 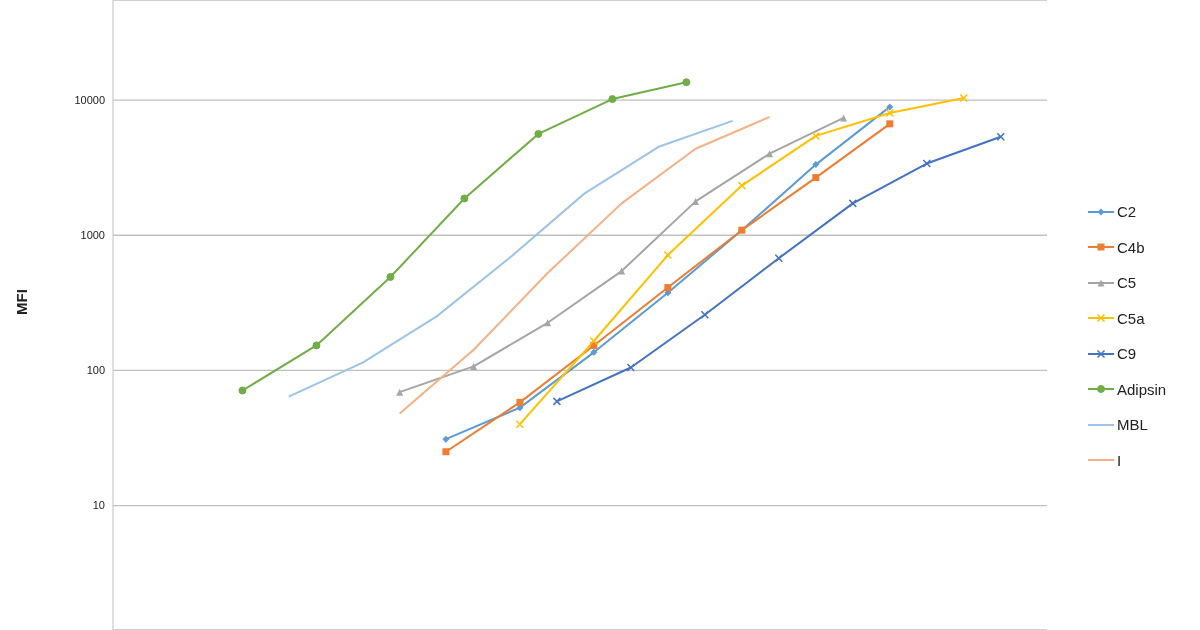 What do you see at coordinates (1131, 318) in the screenshot?
I see `legend-label: C5a` at bounding box center [1131, 318].